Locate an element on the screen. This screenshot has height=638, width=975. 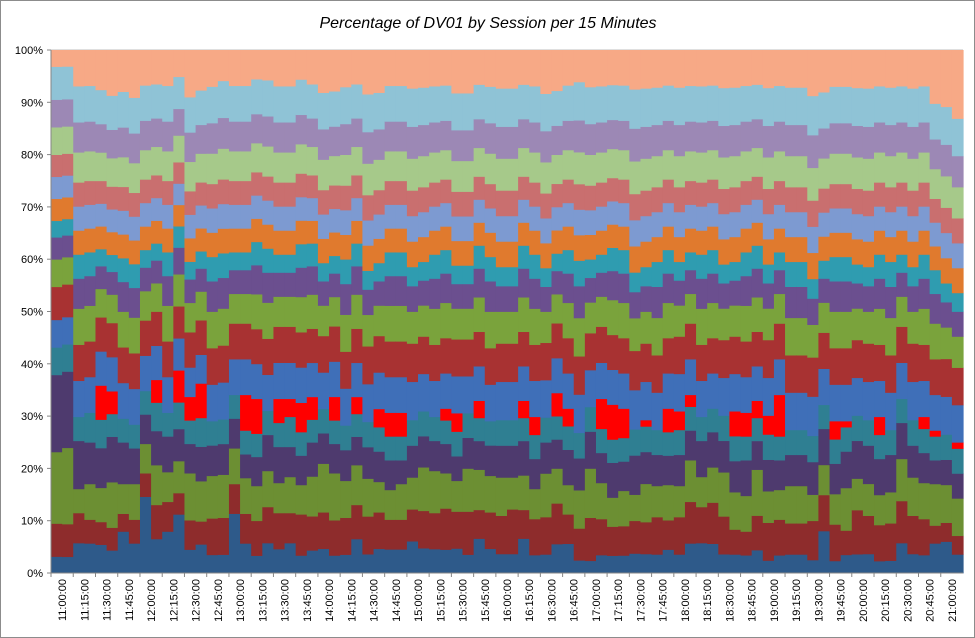
x-tick-label: 17:45:00 is located at coordinates (664, 600).